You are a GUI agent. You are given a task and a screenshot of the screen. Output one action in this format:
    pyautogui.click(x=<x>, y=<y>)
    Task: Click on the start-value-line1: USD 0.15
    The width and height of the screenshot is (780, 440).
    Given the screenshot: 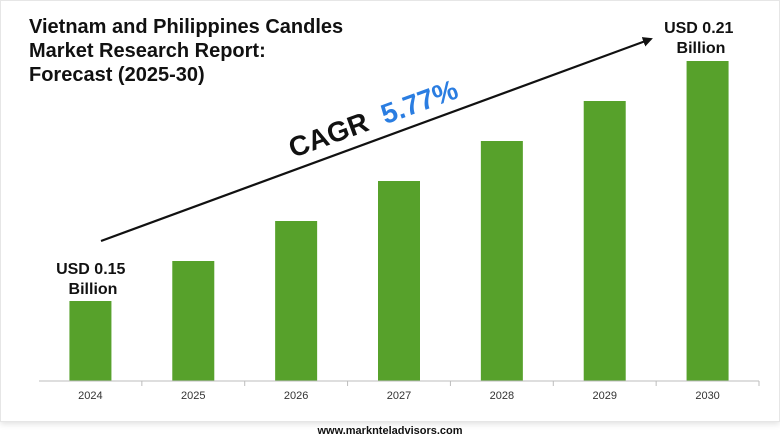 What is the action you would take?
    pyautogui.click(x=90, y=269)
    